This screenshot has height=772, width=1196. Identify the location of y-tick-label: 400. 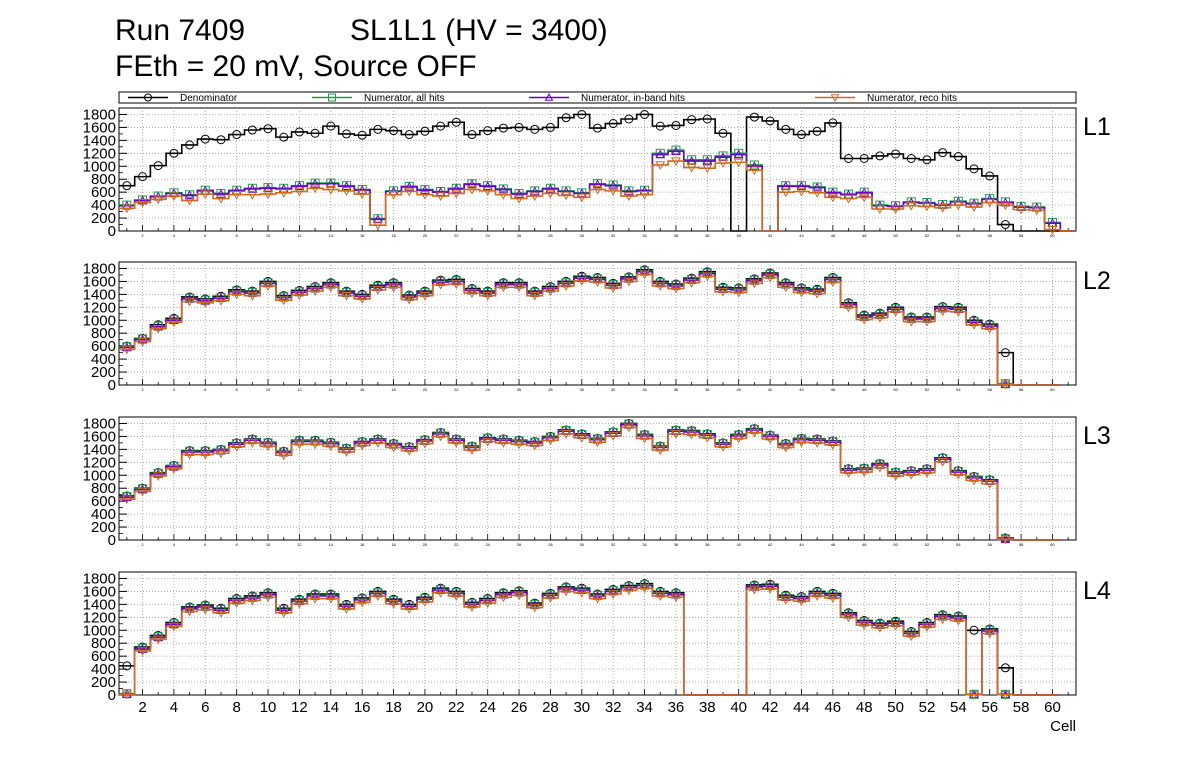
(103, 514).